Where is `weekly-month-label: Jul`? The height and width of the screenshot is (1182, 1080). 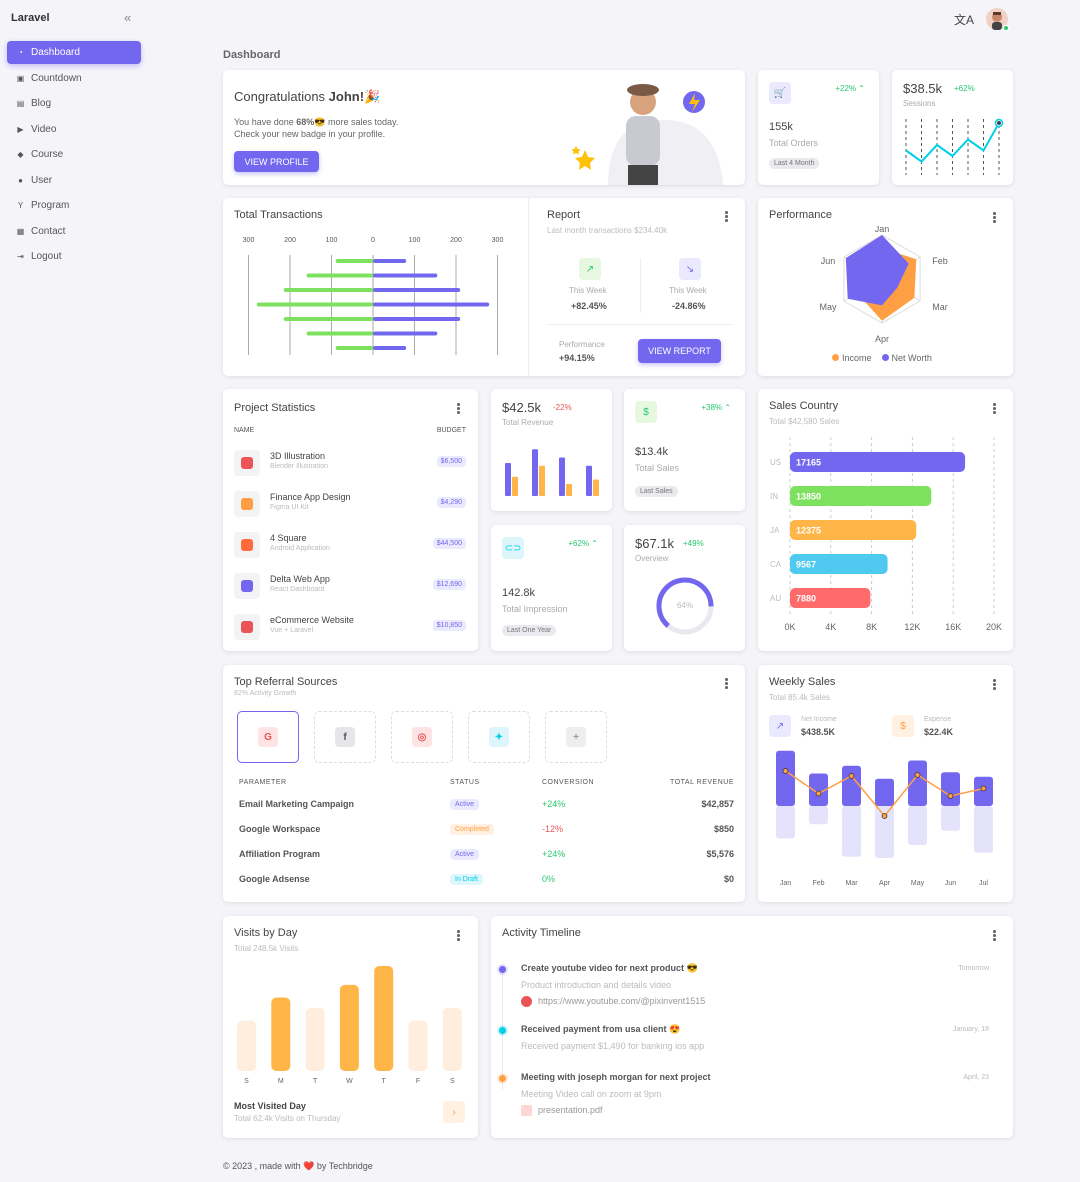
weekly-month-label: Jul is located at coordinates (983, 883).